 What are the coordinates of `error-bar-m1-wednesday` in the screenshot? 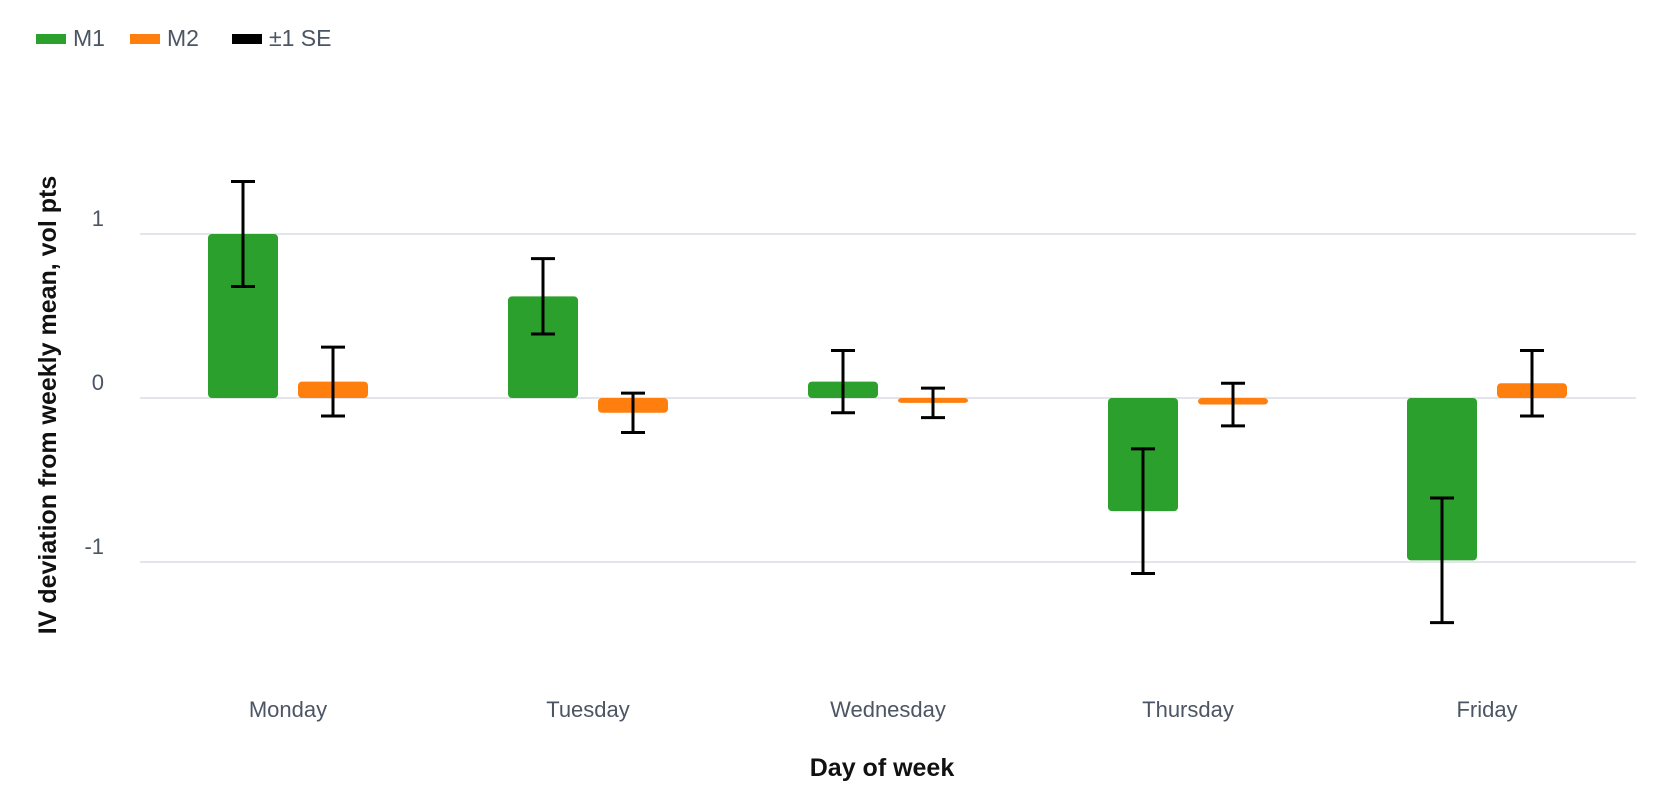 It's located at (843, 381).